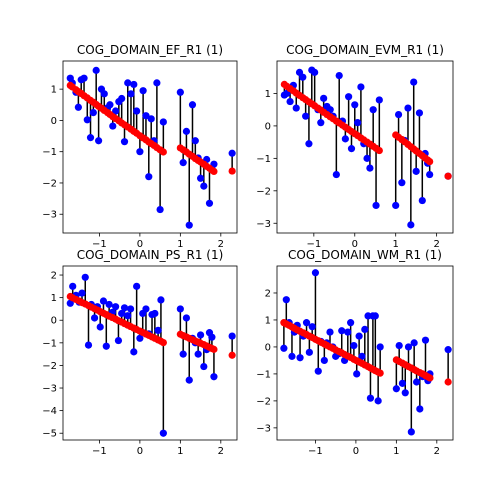 This screenshot has height=504, width=504. What do you see at coordinates (365, 255) in the screenshot?
I see `subplot-title: COG_DOMAIN_WM_R1 (1)` at bounding box center [365, 255].